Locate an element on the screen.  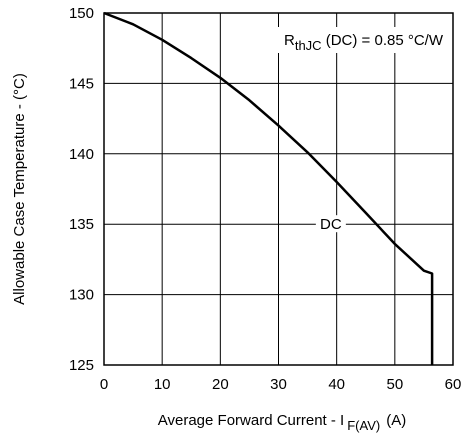
x-axis-ticks: 0 10 20 30 40 50 60 is located at coordinates (281, 384).